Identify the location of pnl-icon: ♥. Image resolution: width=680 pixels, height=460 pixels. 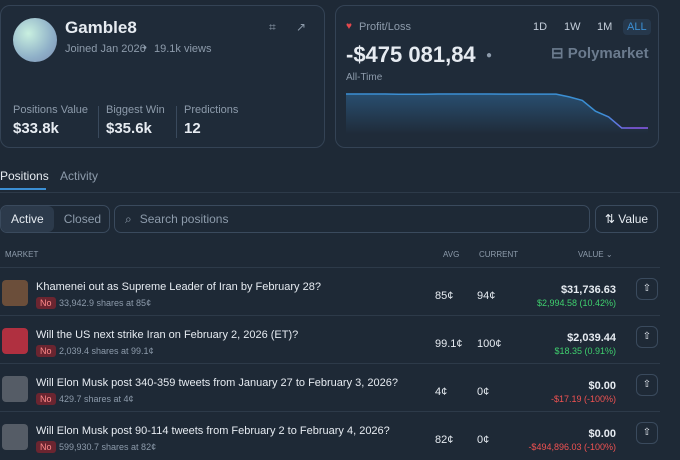
(349, 26).